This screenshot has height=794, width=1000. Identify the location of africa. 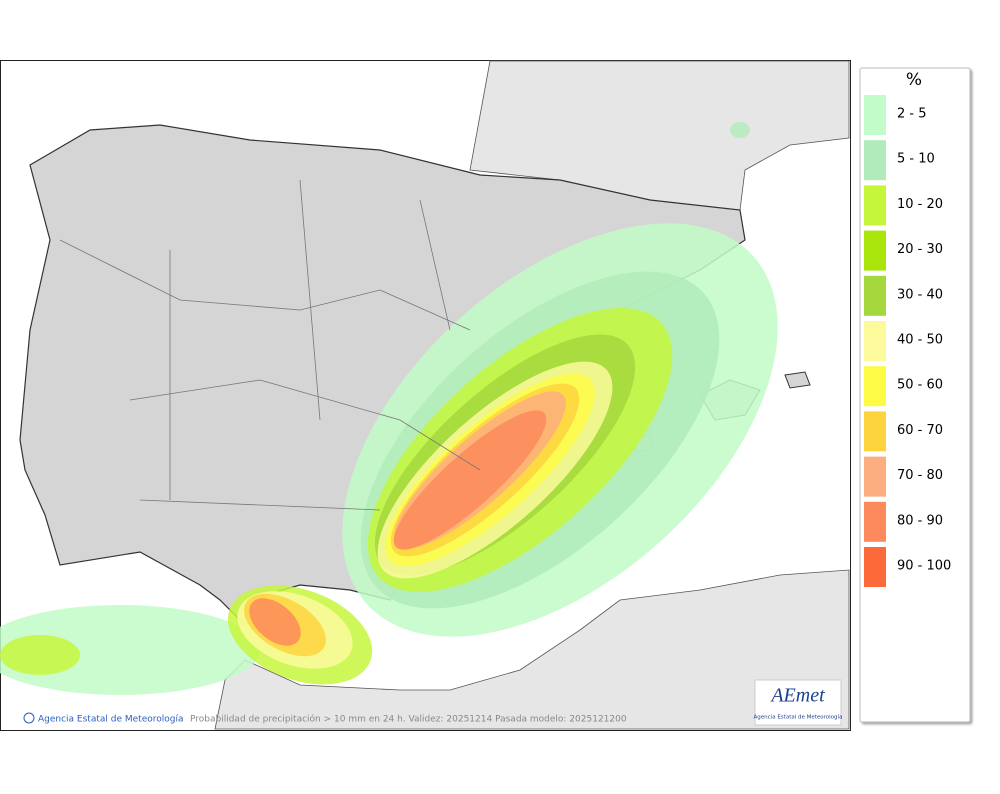
(532, 649).